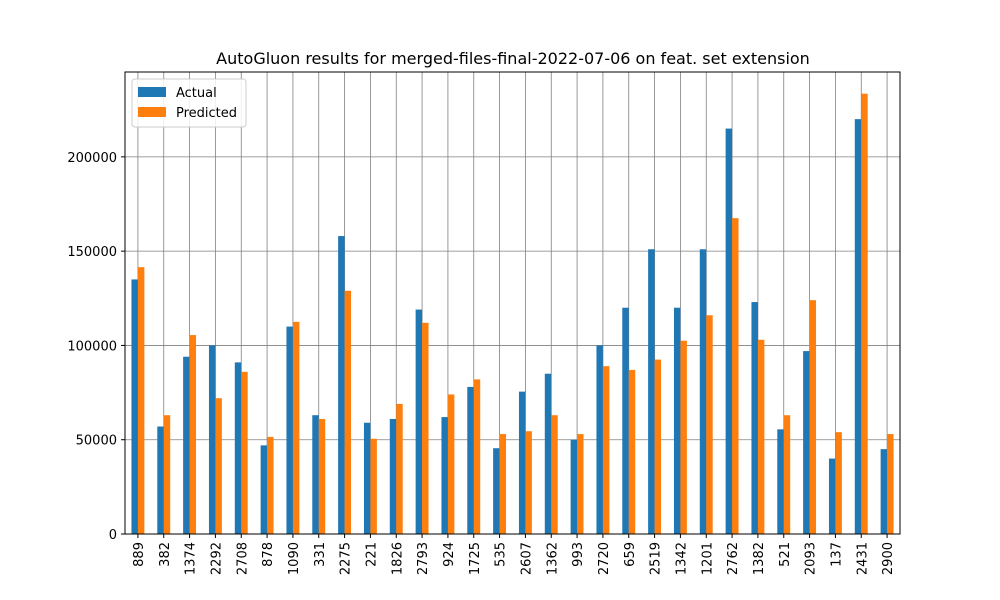  What do you see at coordinates (320, 554) in the screenshot?
I see `x-tick-label: 331` at bounding box center [320, 554].